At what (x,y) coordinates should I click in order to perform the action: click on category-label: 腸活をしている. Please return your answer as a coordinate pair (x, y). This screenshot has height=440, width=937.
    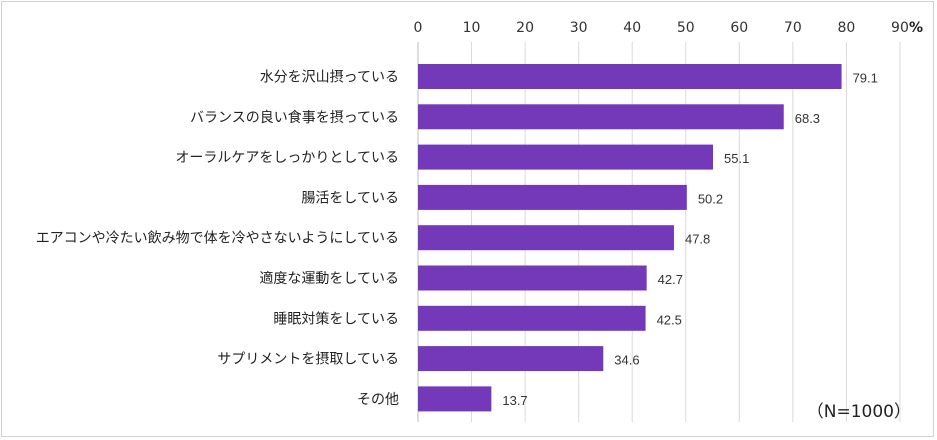
    Looking at the image, I should click on (350, 198).